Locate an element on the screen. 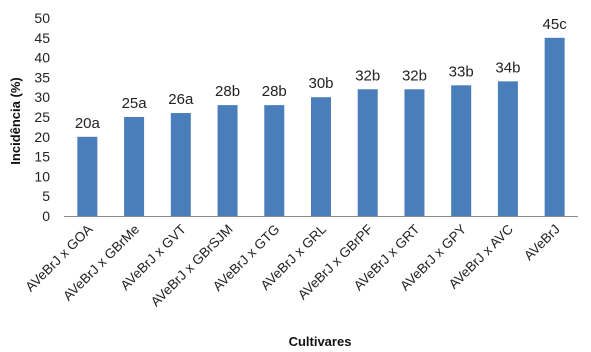 The width and height of the screenshot is (591, 352). y-tick-label: 15 is located at coordinates (42, 157).